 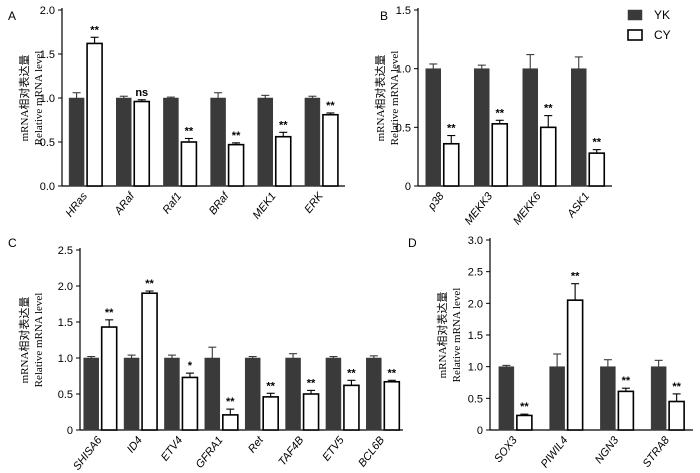 What do you see at coordinates (635, 15) in the screenshot?
I see `legend-swatch-YK` at bounding box center [635, 15].